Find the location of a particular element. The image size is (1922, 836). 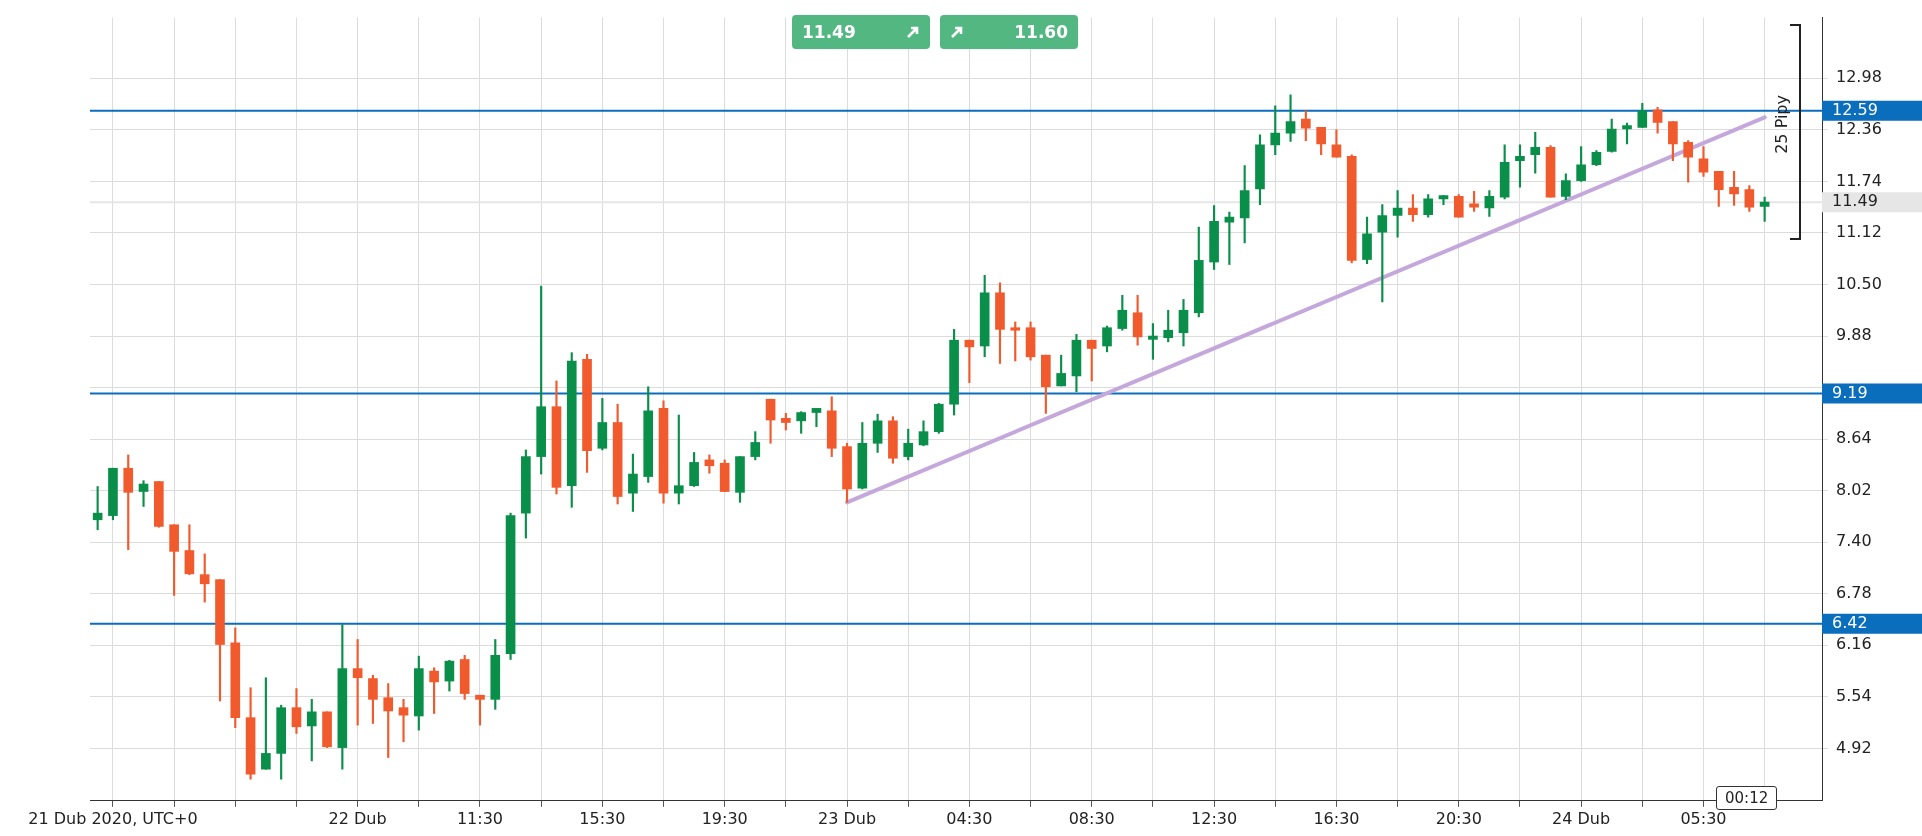

ref-line-label: 12.59 is located at coordinates (1855, 109).